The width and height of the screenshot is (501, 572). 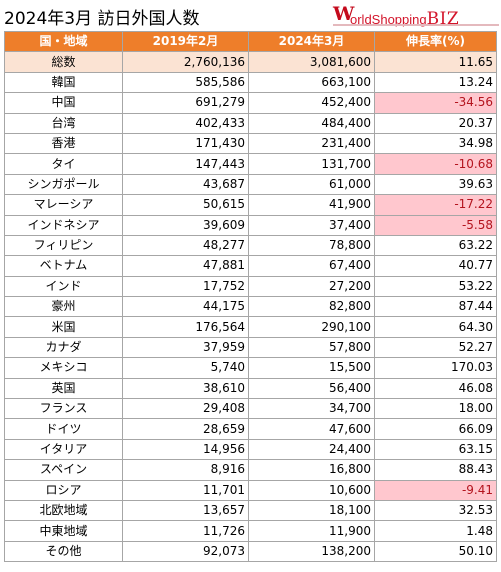 What do you see at coordinates (344, 14) in the screenshot?
I see `logo-initial: W` at bounding box center [344, 14].